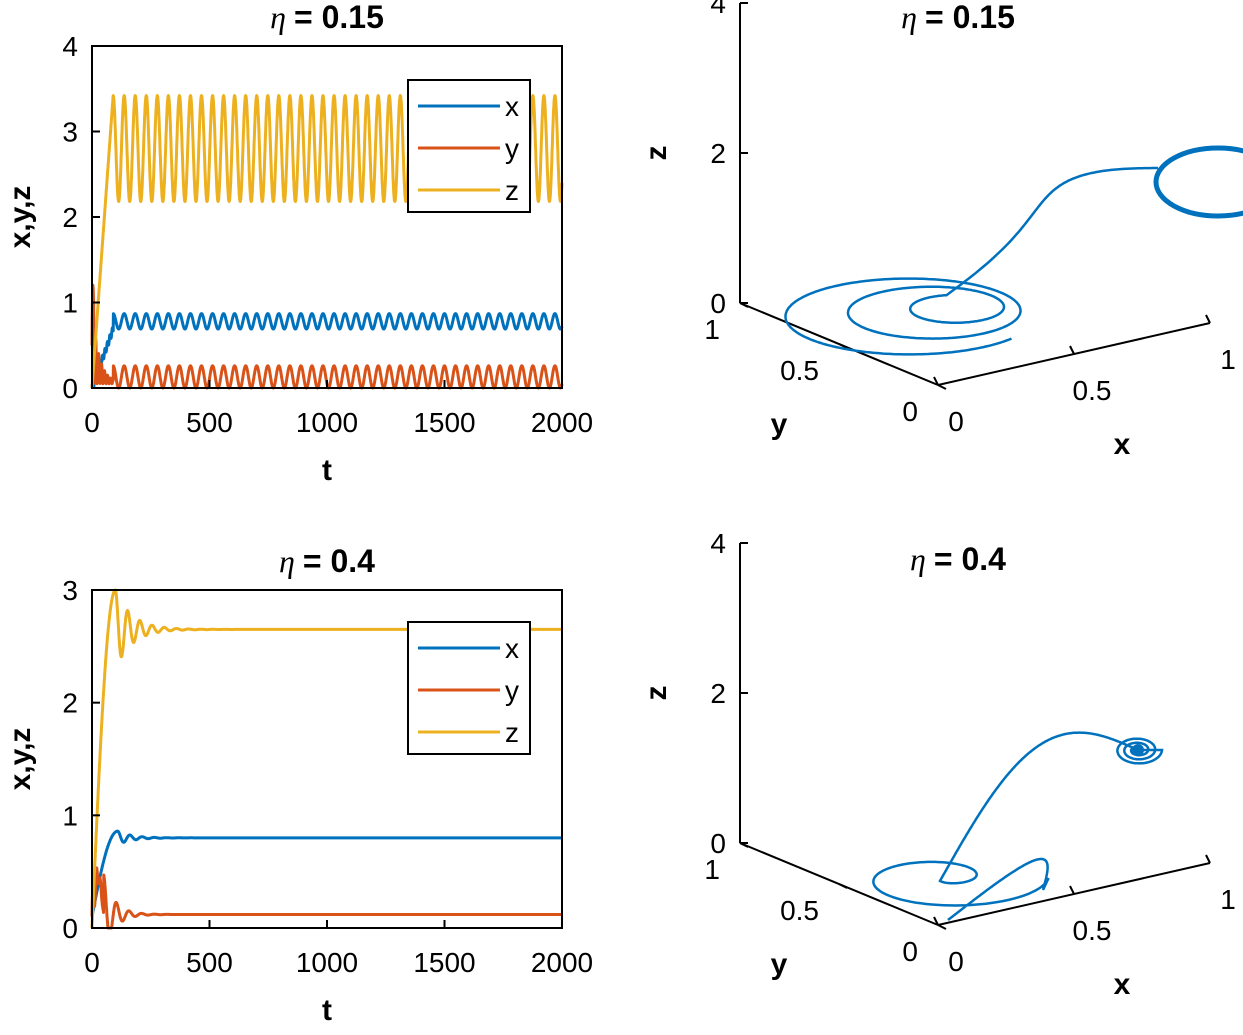 The height and width of the screenshot is (1035, 1243). I want to click on equilibrium-point, so click(1138, 750).